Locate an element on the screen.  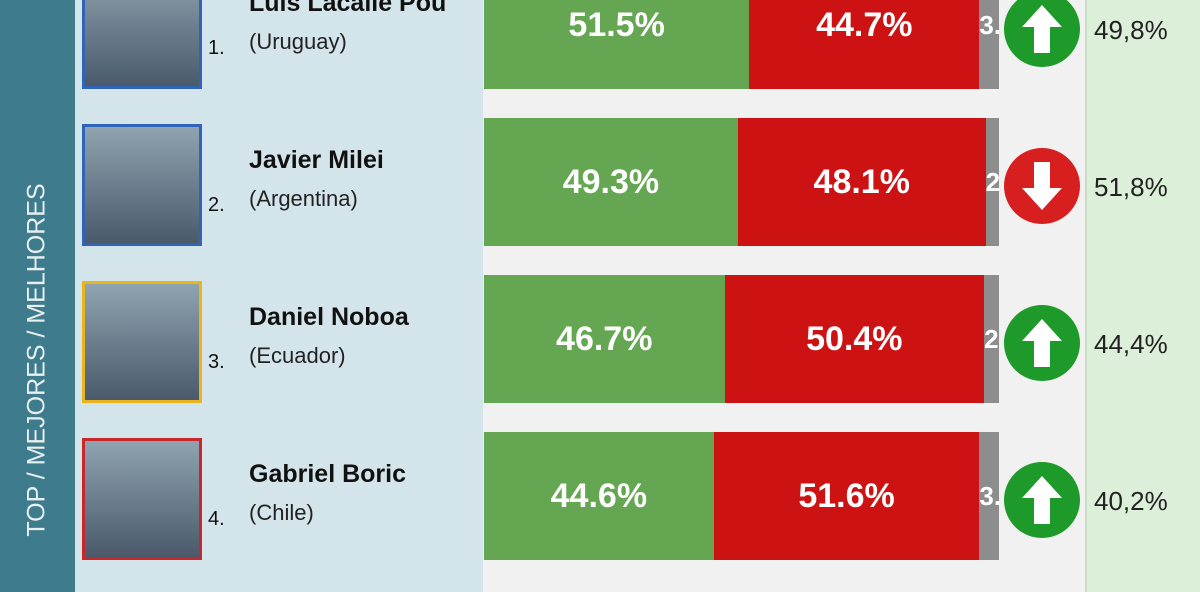
previous-column is located at coordinates (1142, 296).